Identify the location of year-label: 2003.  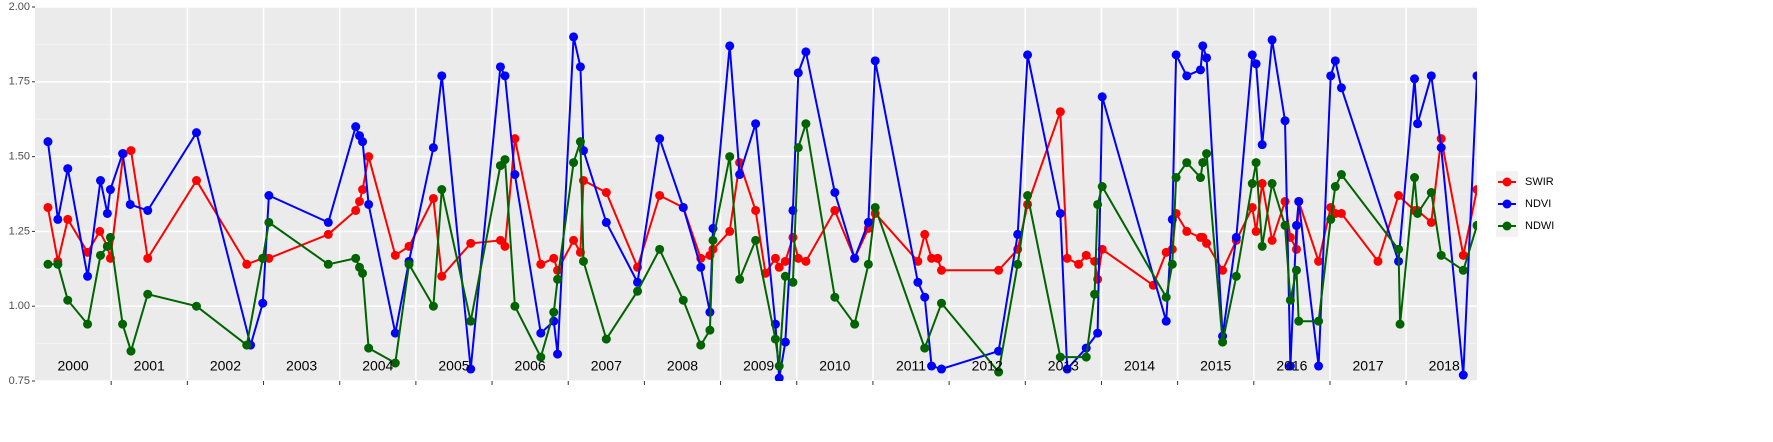
(301, 366).